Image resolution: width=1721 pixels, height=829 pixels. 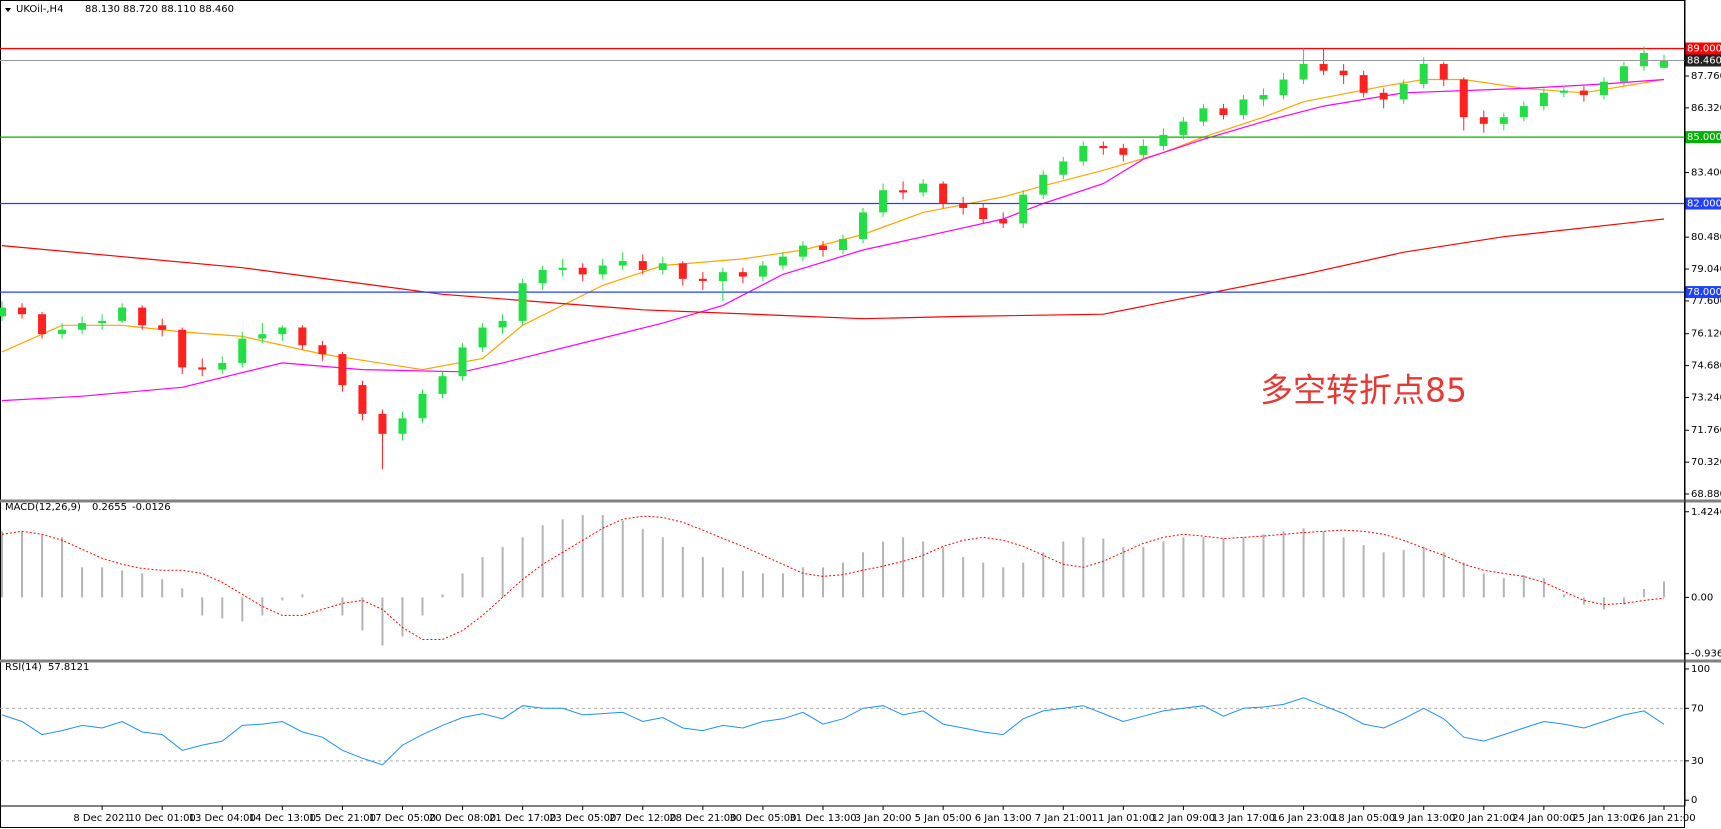 What do you see at coordinates (1123, 818) in the screenshot?
I see `x-tick-label: 11 Jan 01:00` at bounding box center [1123, 818].